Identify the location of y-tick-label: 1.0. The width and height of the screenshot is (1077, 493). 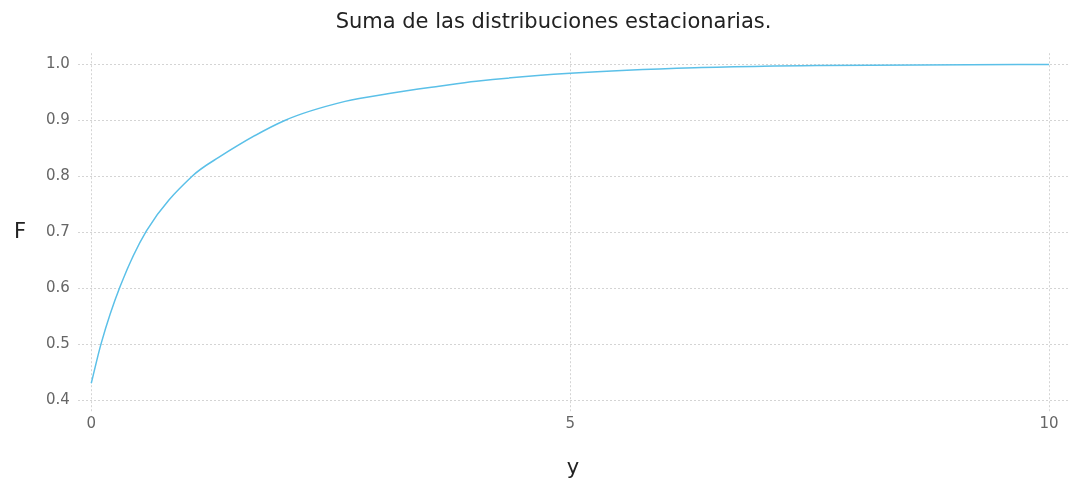
(58, 63).